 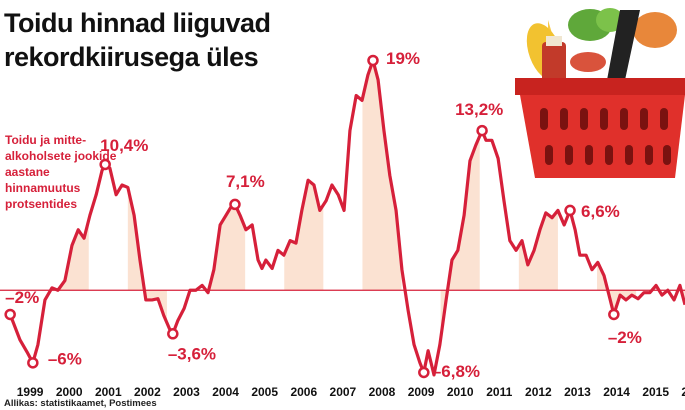 What do you see at coordinates (421, 392) in the screenshot?
I see `x-tick-label: 2009` at bounding box center [421, 392].